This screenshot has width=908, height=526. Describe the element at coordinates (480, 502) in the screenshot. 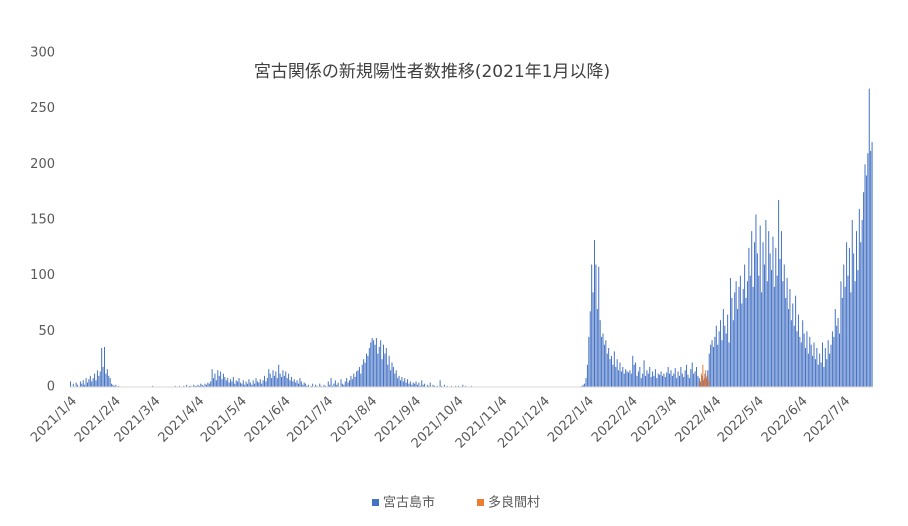

I see `legend-swatch` at that location.